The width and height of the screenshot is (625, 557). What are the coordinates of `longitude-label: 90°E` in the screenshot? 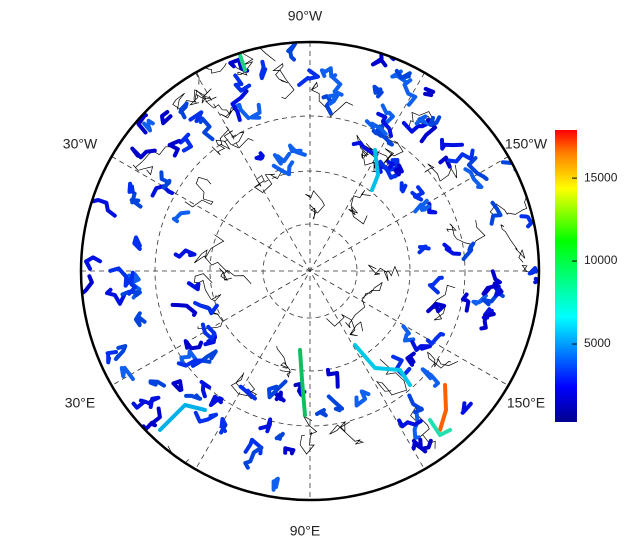 It's located at (305, 531).